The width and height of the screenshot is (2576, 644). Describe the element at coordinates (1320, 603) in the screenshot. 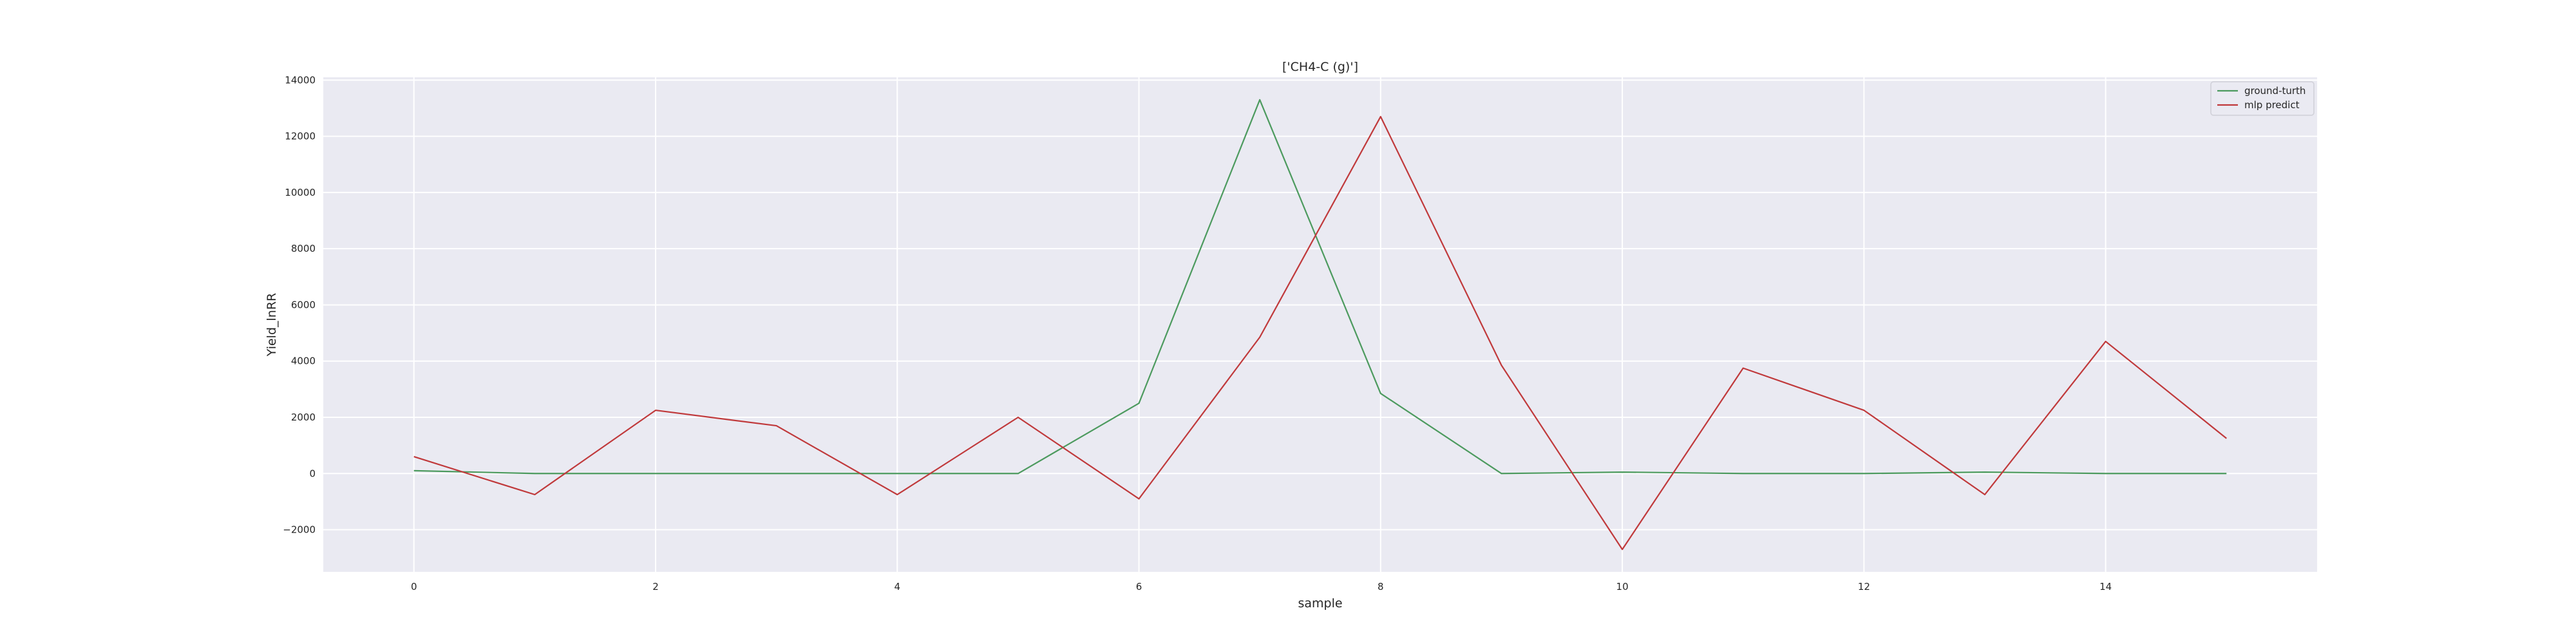

I see `x-axis-label: sample` at that location.